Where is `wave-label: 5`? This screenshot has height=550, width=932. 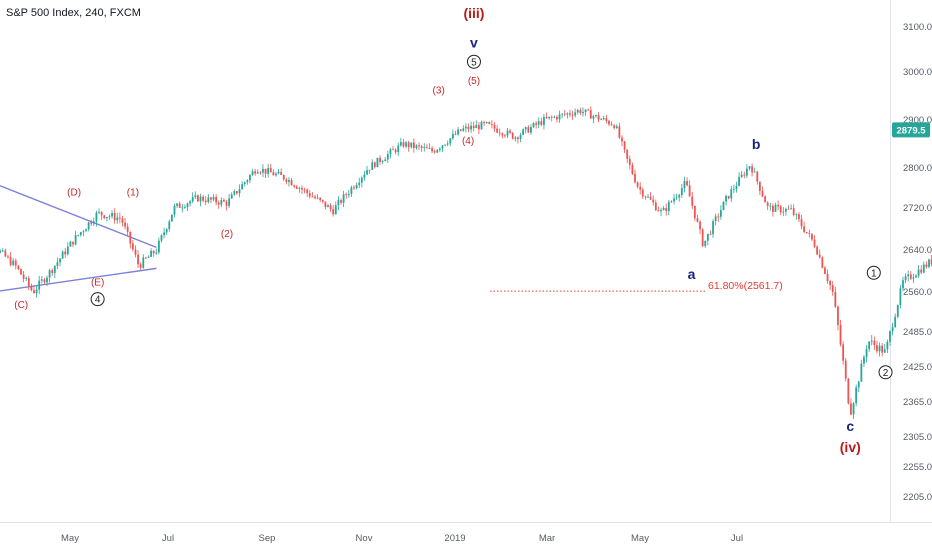
wave-label: 5 is located at coordinates (474, 62).